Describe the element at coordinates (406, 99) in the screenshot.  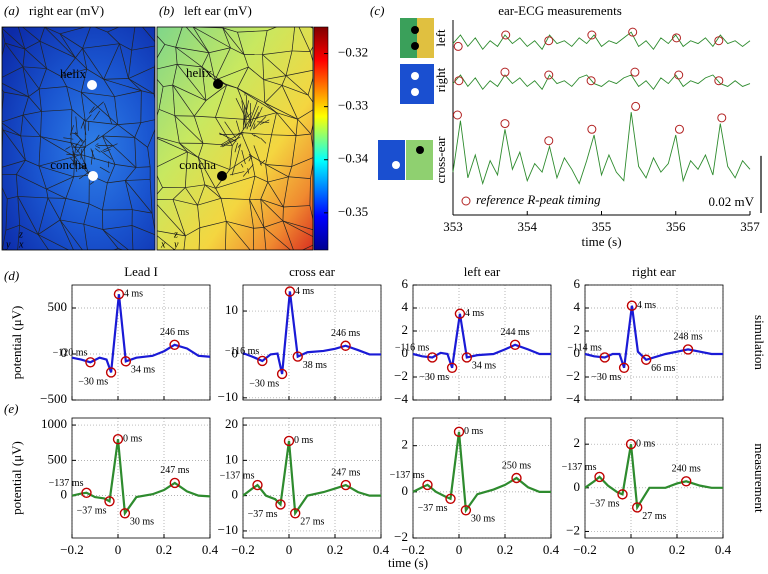
I see `ear-icons` at that location.